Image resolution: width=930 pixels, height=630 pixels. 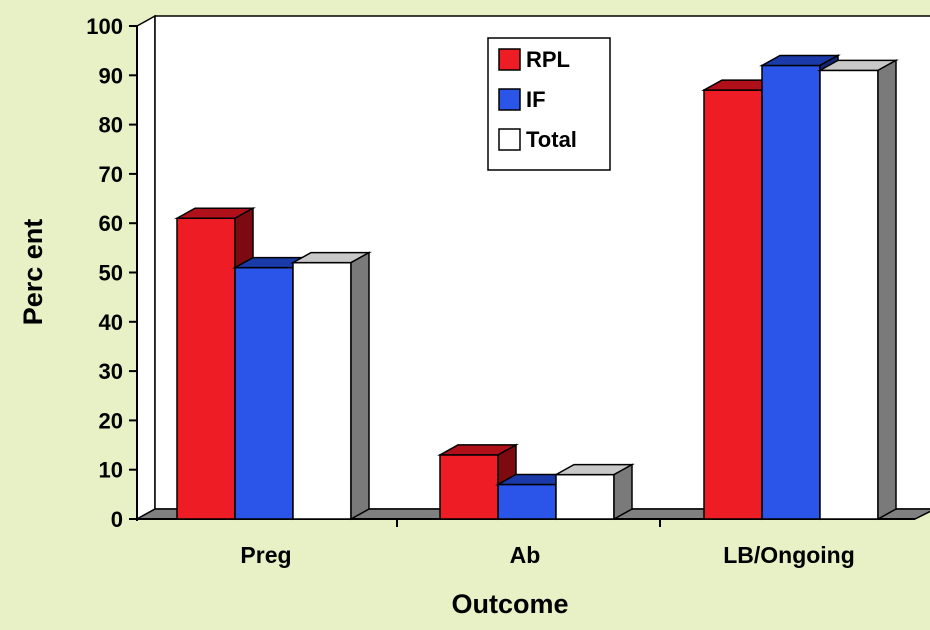 What do you see at coordinates (33, 272) in the screenshot?
I see `y-axis-title: Perc ent` at bounding box center [33, 272].